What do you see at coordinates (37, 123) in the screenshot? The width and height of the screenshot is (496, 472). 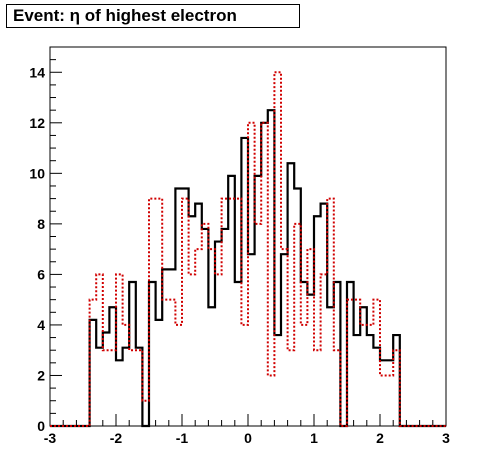 I see `y-tick-label: 12` at bounding box center [37, 123].